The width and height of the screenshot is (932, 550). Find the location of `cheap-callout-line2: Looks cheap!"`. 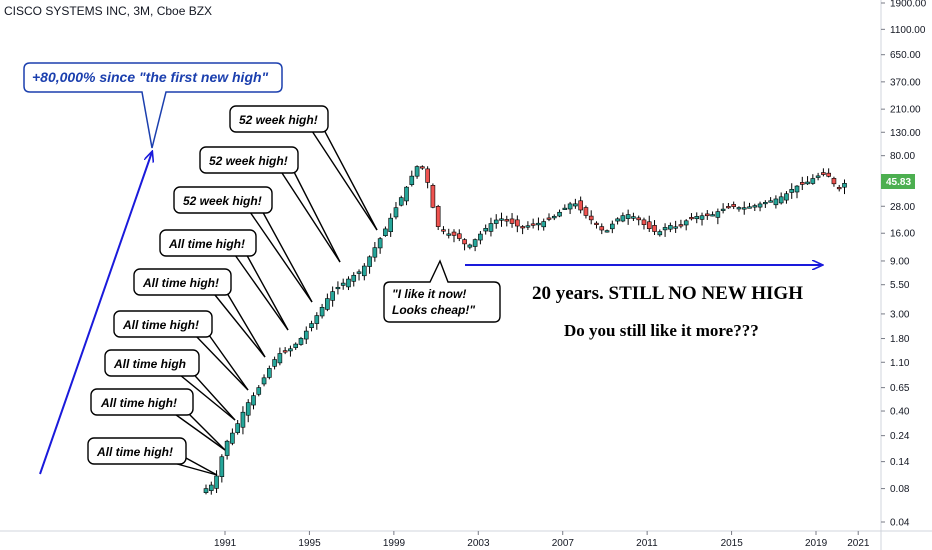

cheap-callout-line2: Looks cheap!" is located at coordinates (433, 310).